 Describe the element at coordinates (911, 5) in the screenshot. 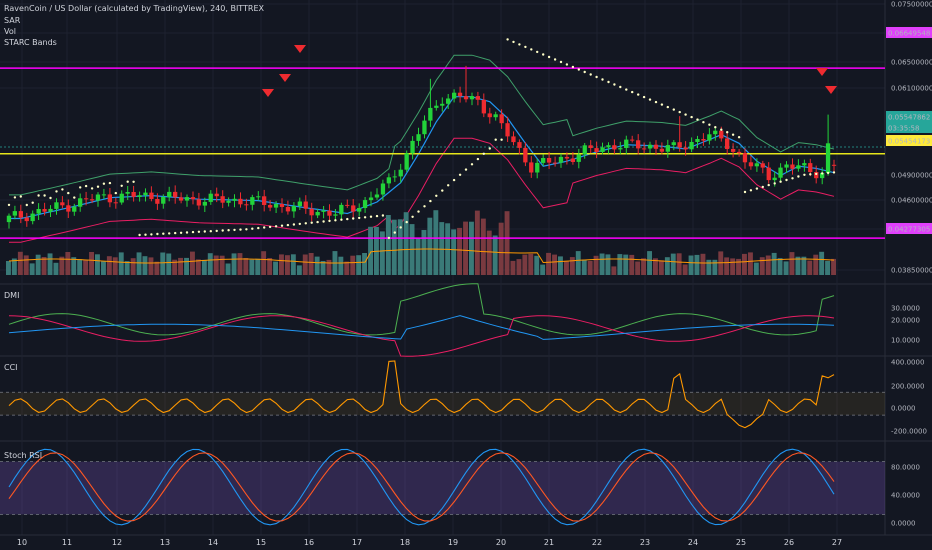

I see `price-tick-label: 0.07500000` at that location.